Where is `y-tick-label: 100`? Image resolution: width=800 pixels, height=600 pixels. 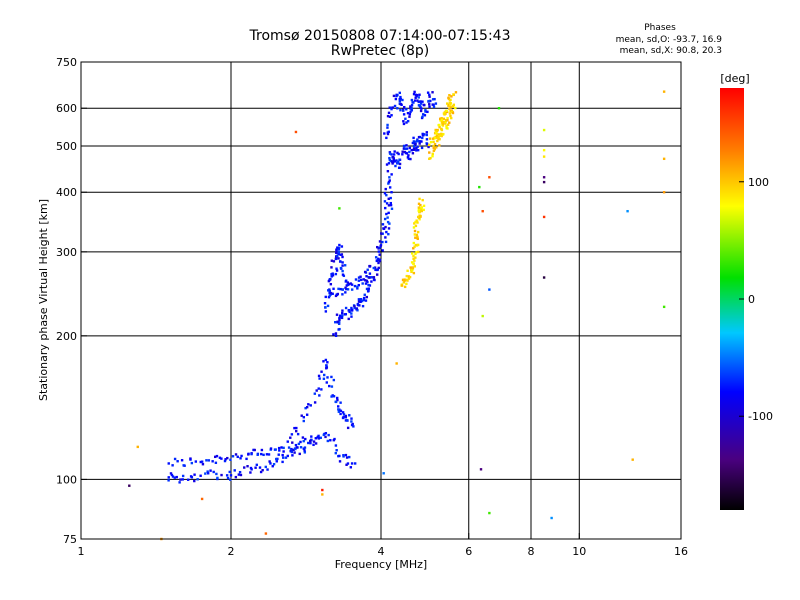 y-tick-label: 100 is located at coordinates (66, 479).